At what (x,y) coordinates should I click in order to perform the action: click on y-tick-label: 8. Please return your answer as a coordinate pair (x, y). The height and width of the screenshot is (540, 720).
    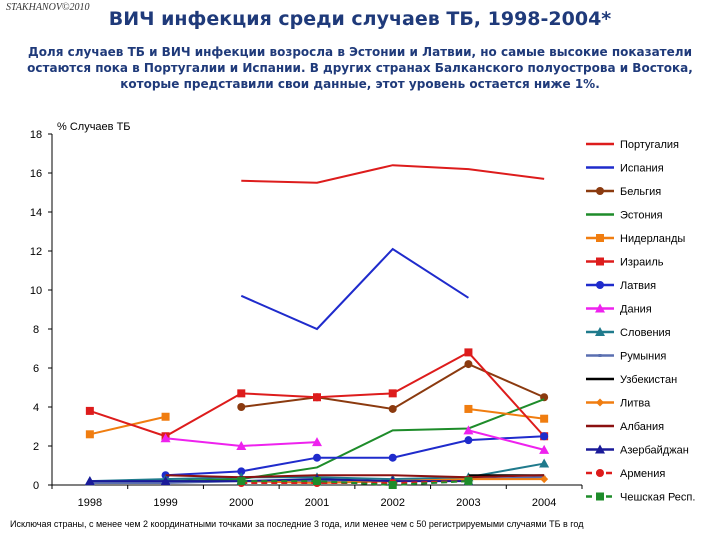
    Looking at the image, I should click on (36, 330).